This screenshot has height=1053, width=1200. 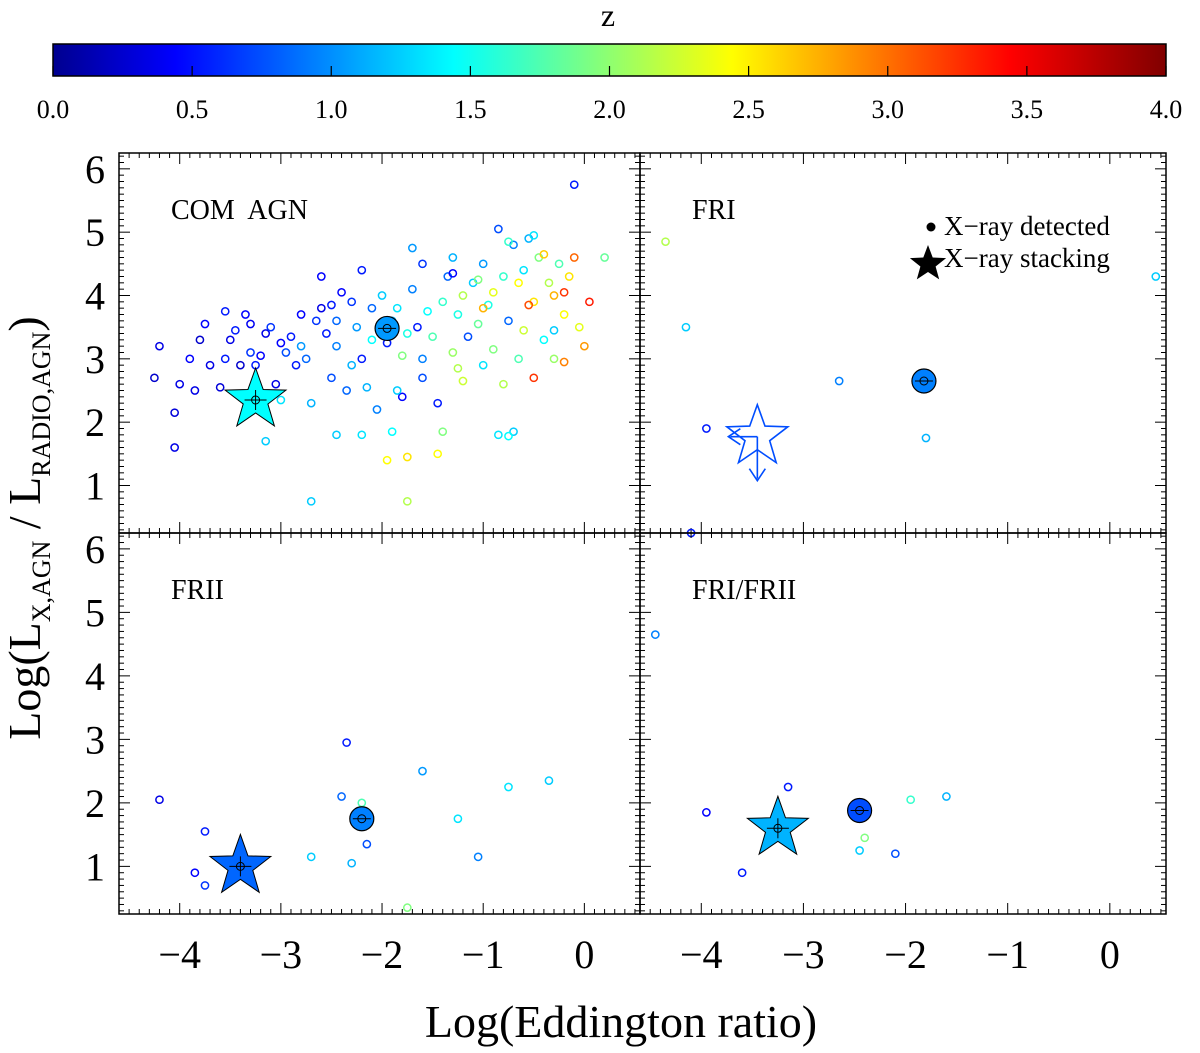 I want to click on y-tick-label: 4, so click(x=95, y=296).